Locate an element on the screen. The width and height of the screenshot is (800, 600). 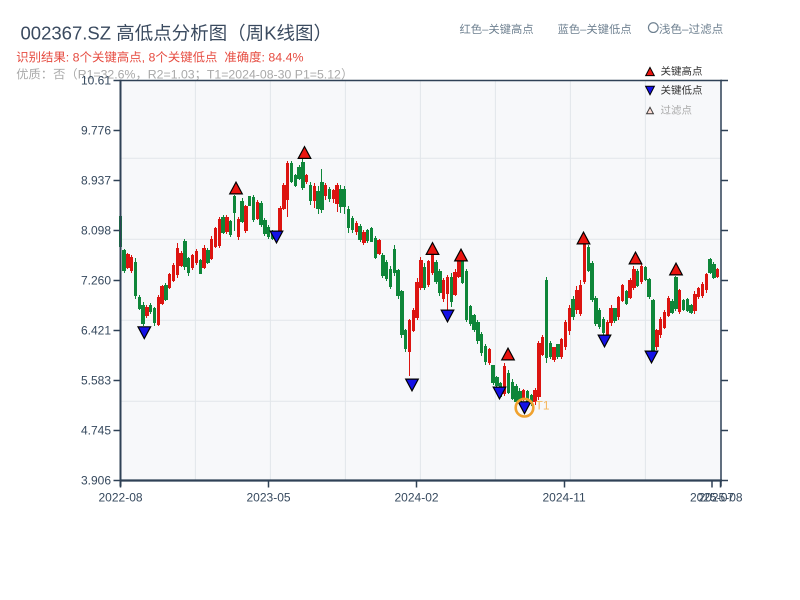
svg-text: 2025-07 is located at coordinates (712, 498).